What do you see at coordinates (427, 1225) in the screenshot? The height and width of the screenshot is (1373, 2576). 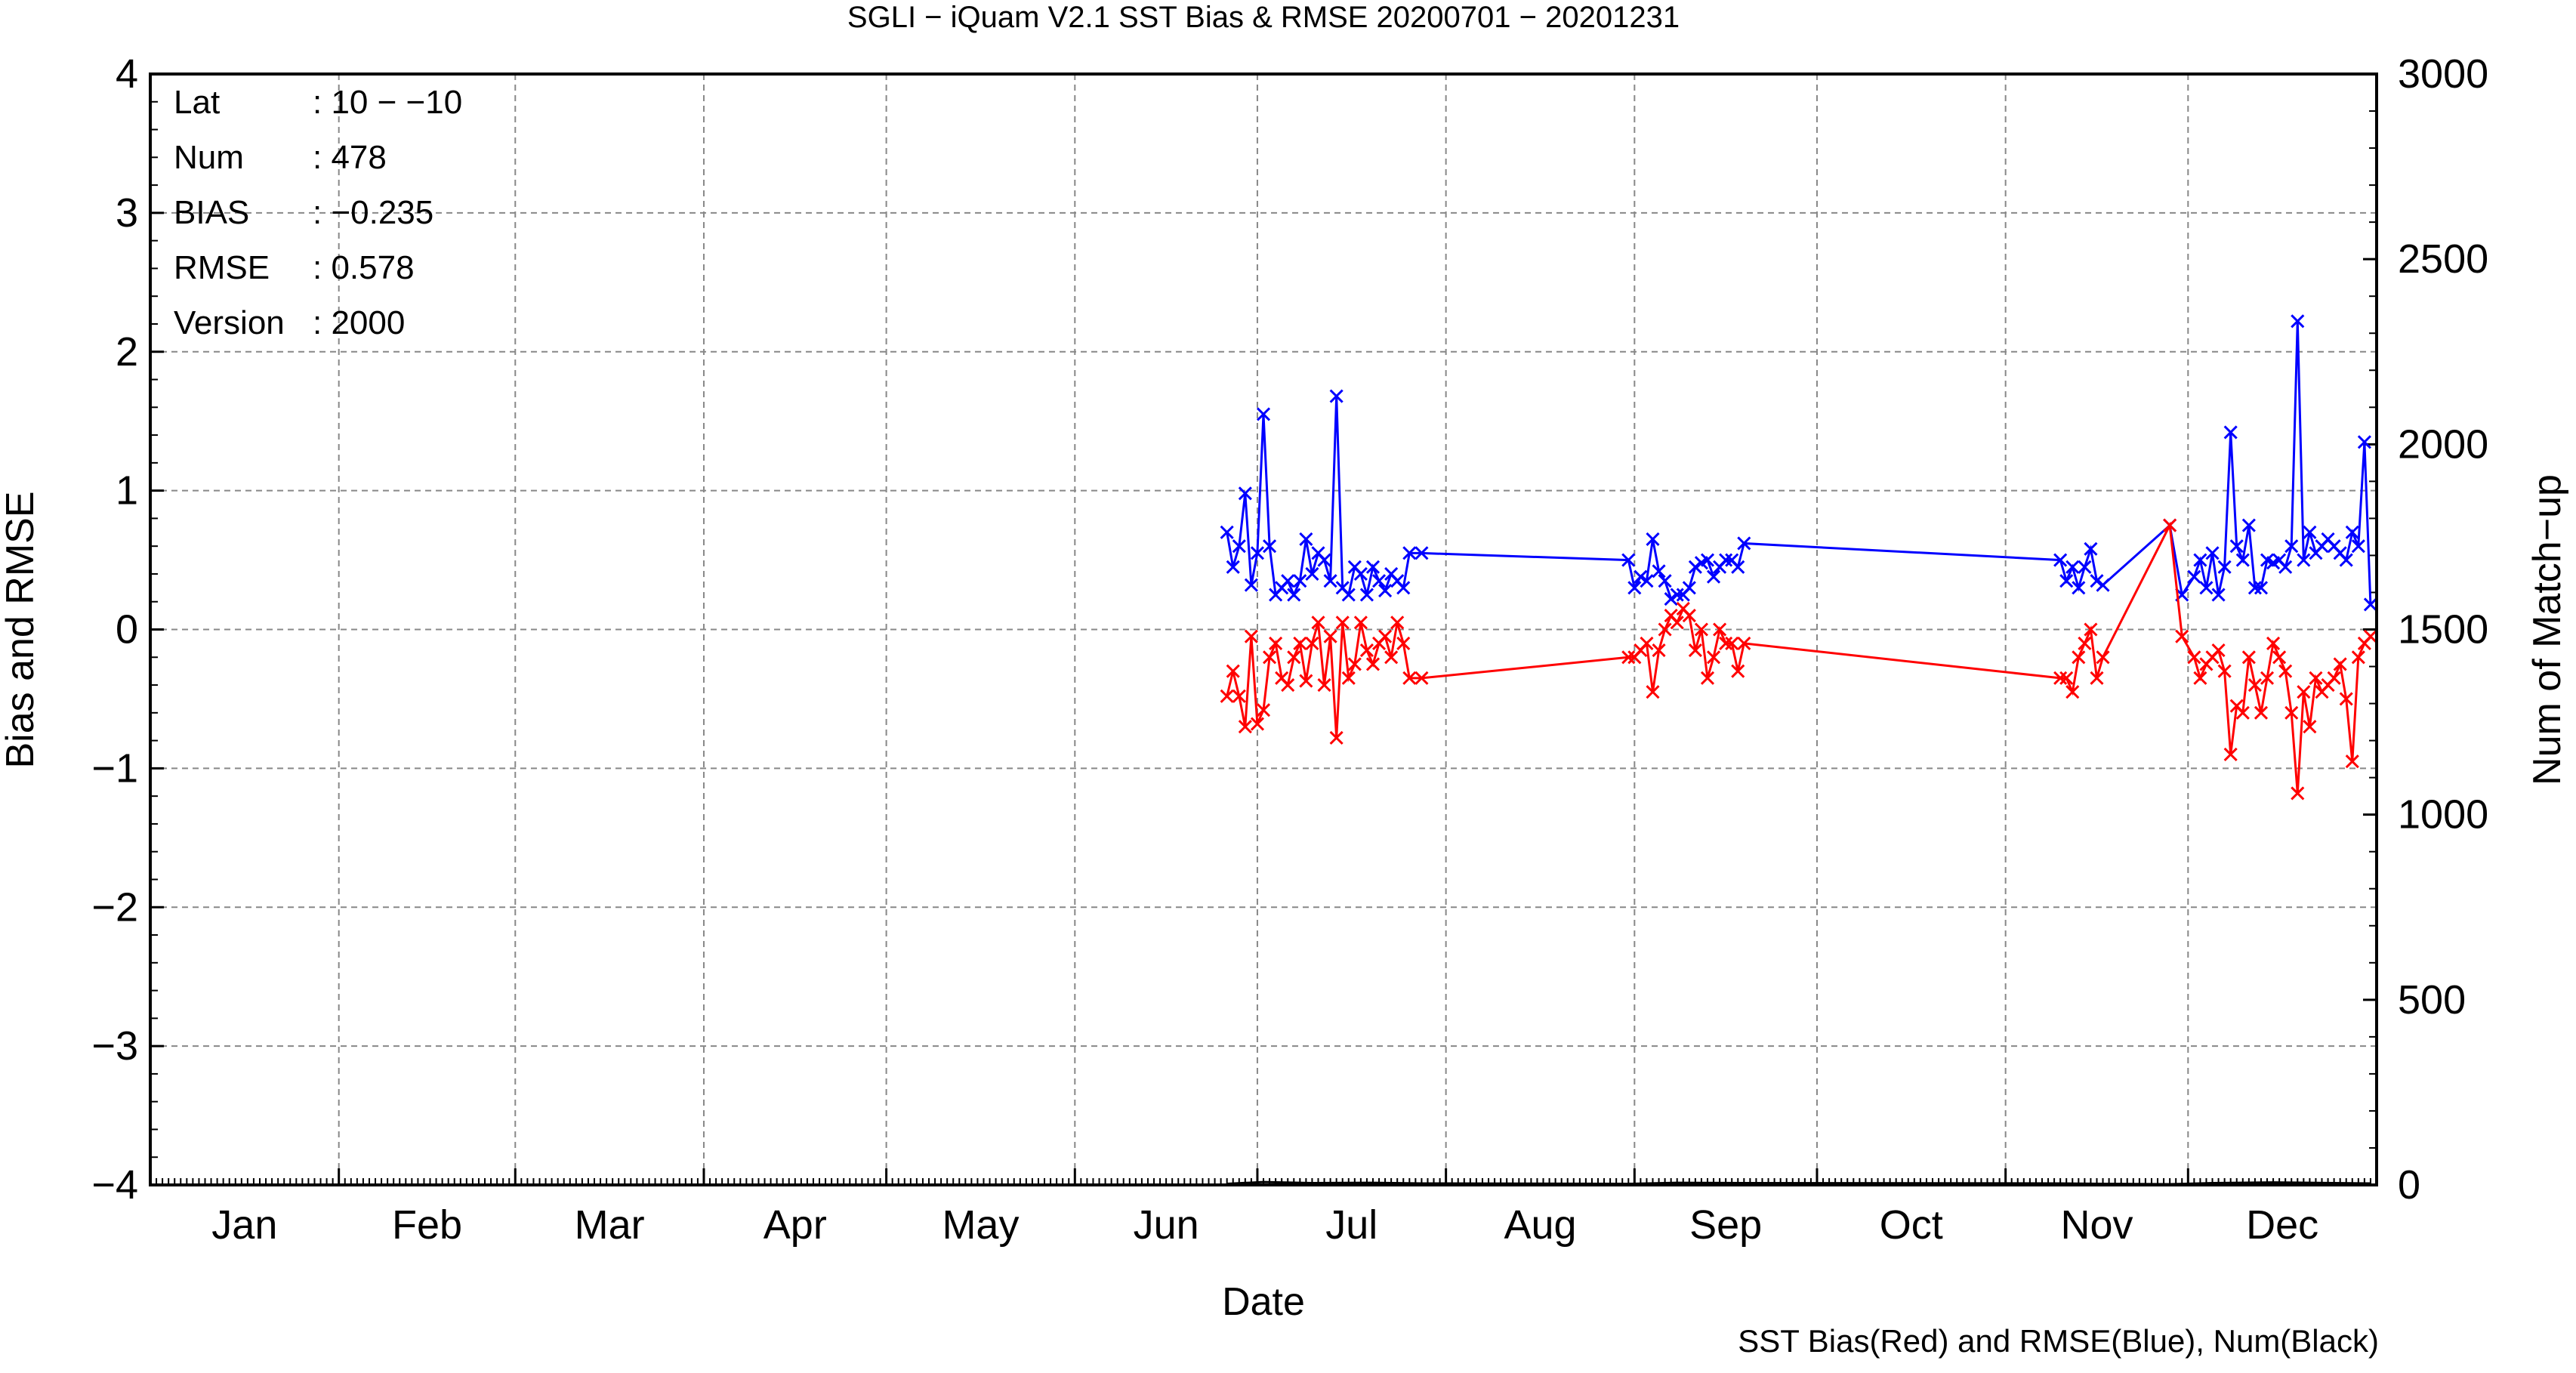 I see `x-tick-label: Feb` at bounding box center [427, 1225].